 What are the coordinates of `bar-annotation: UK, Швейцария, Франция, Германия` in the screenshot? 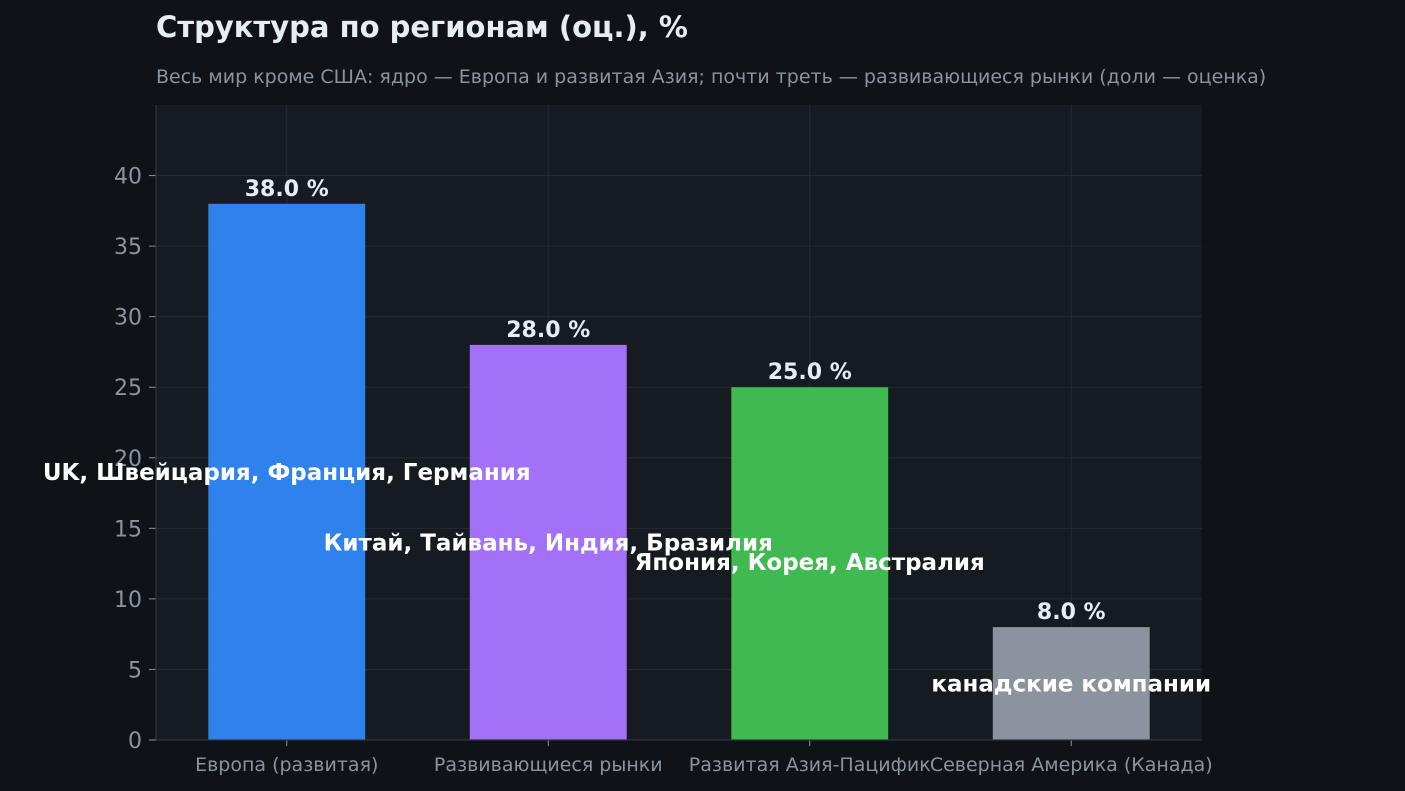 It's located at (287, 473).